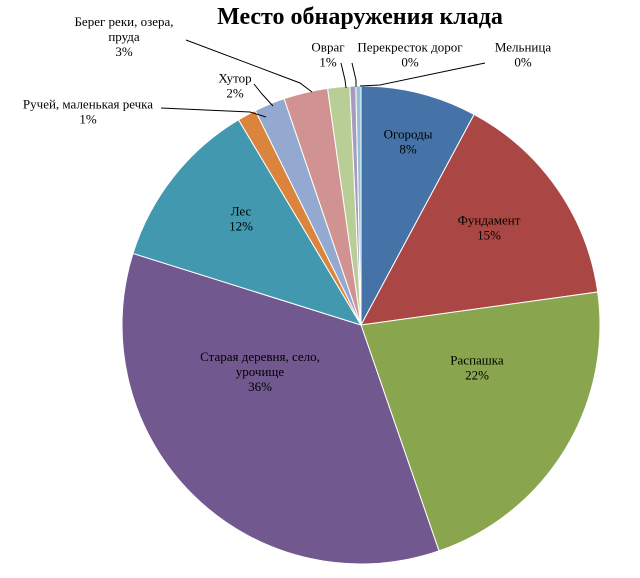  Describe the element at coordinates (260, 371) in the screenshot. I see `slice-label-3: Старая деревня, село, урочище 36%` at that location.